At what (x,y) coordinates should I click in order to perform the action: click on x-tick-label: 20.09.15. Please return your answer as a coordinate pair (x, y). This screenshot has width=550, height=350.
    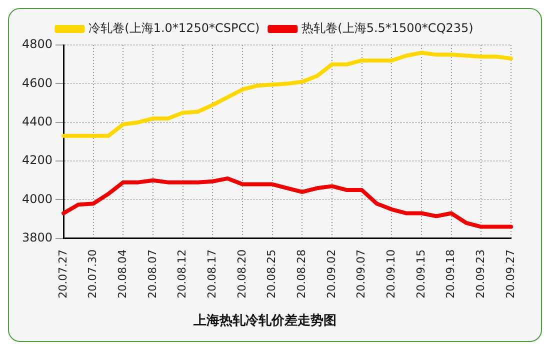
    Looking at the image, I should click on (421, 273).